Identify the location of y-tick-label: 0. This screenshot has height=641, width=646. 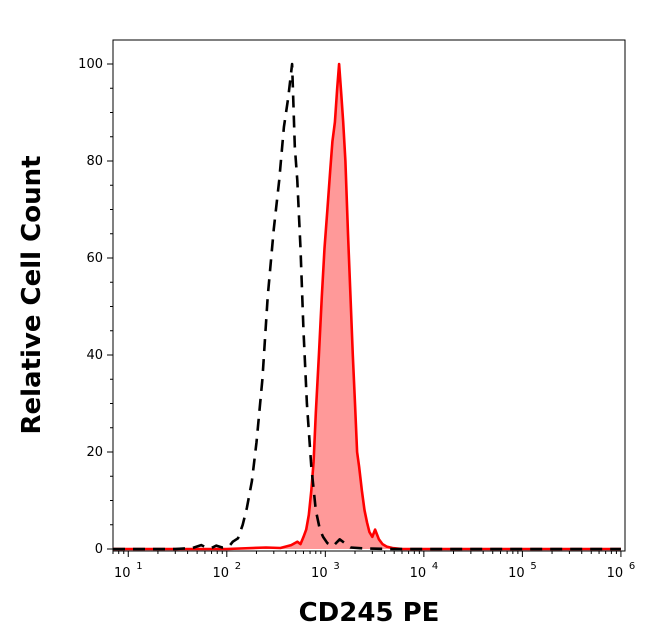
(99, 549).